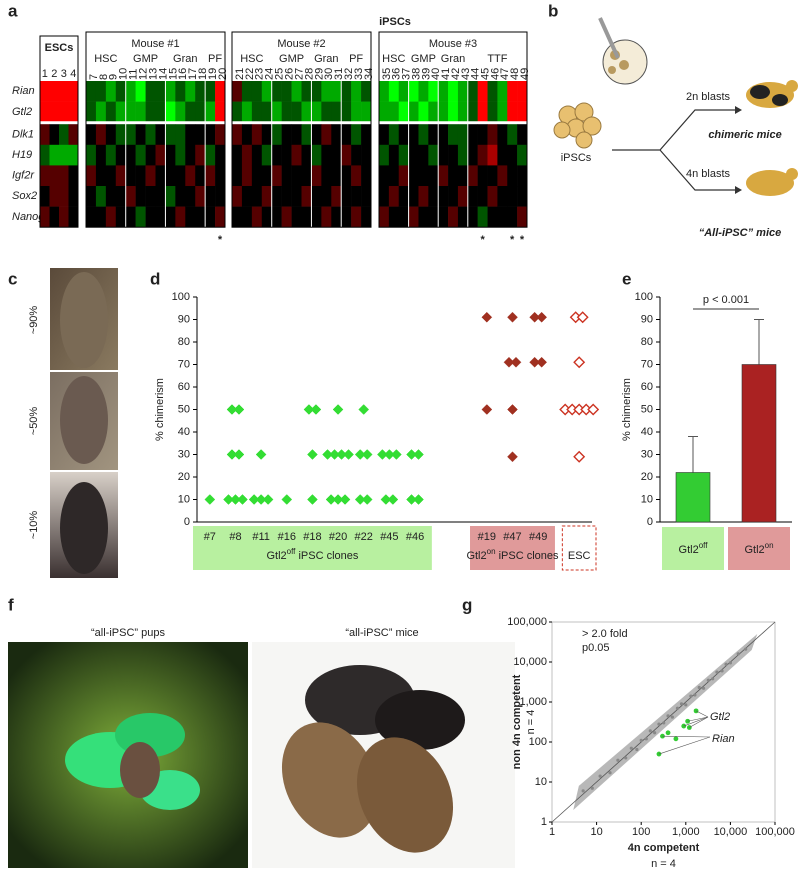 The height and width of the screenshot is (872, 800). What do you see at coordinates (276, 556) in the screenshot?
I see `group-label-base: Gtl2` at bounding box center [276, 556].